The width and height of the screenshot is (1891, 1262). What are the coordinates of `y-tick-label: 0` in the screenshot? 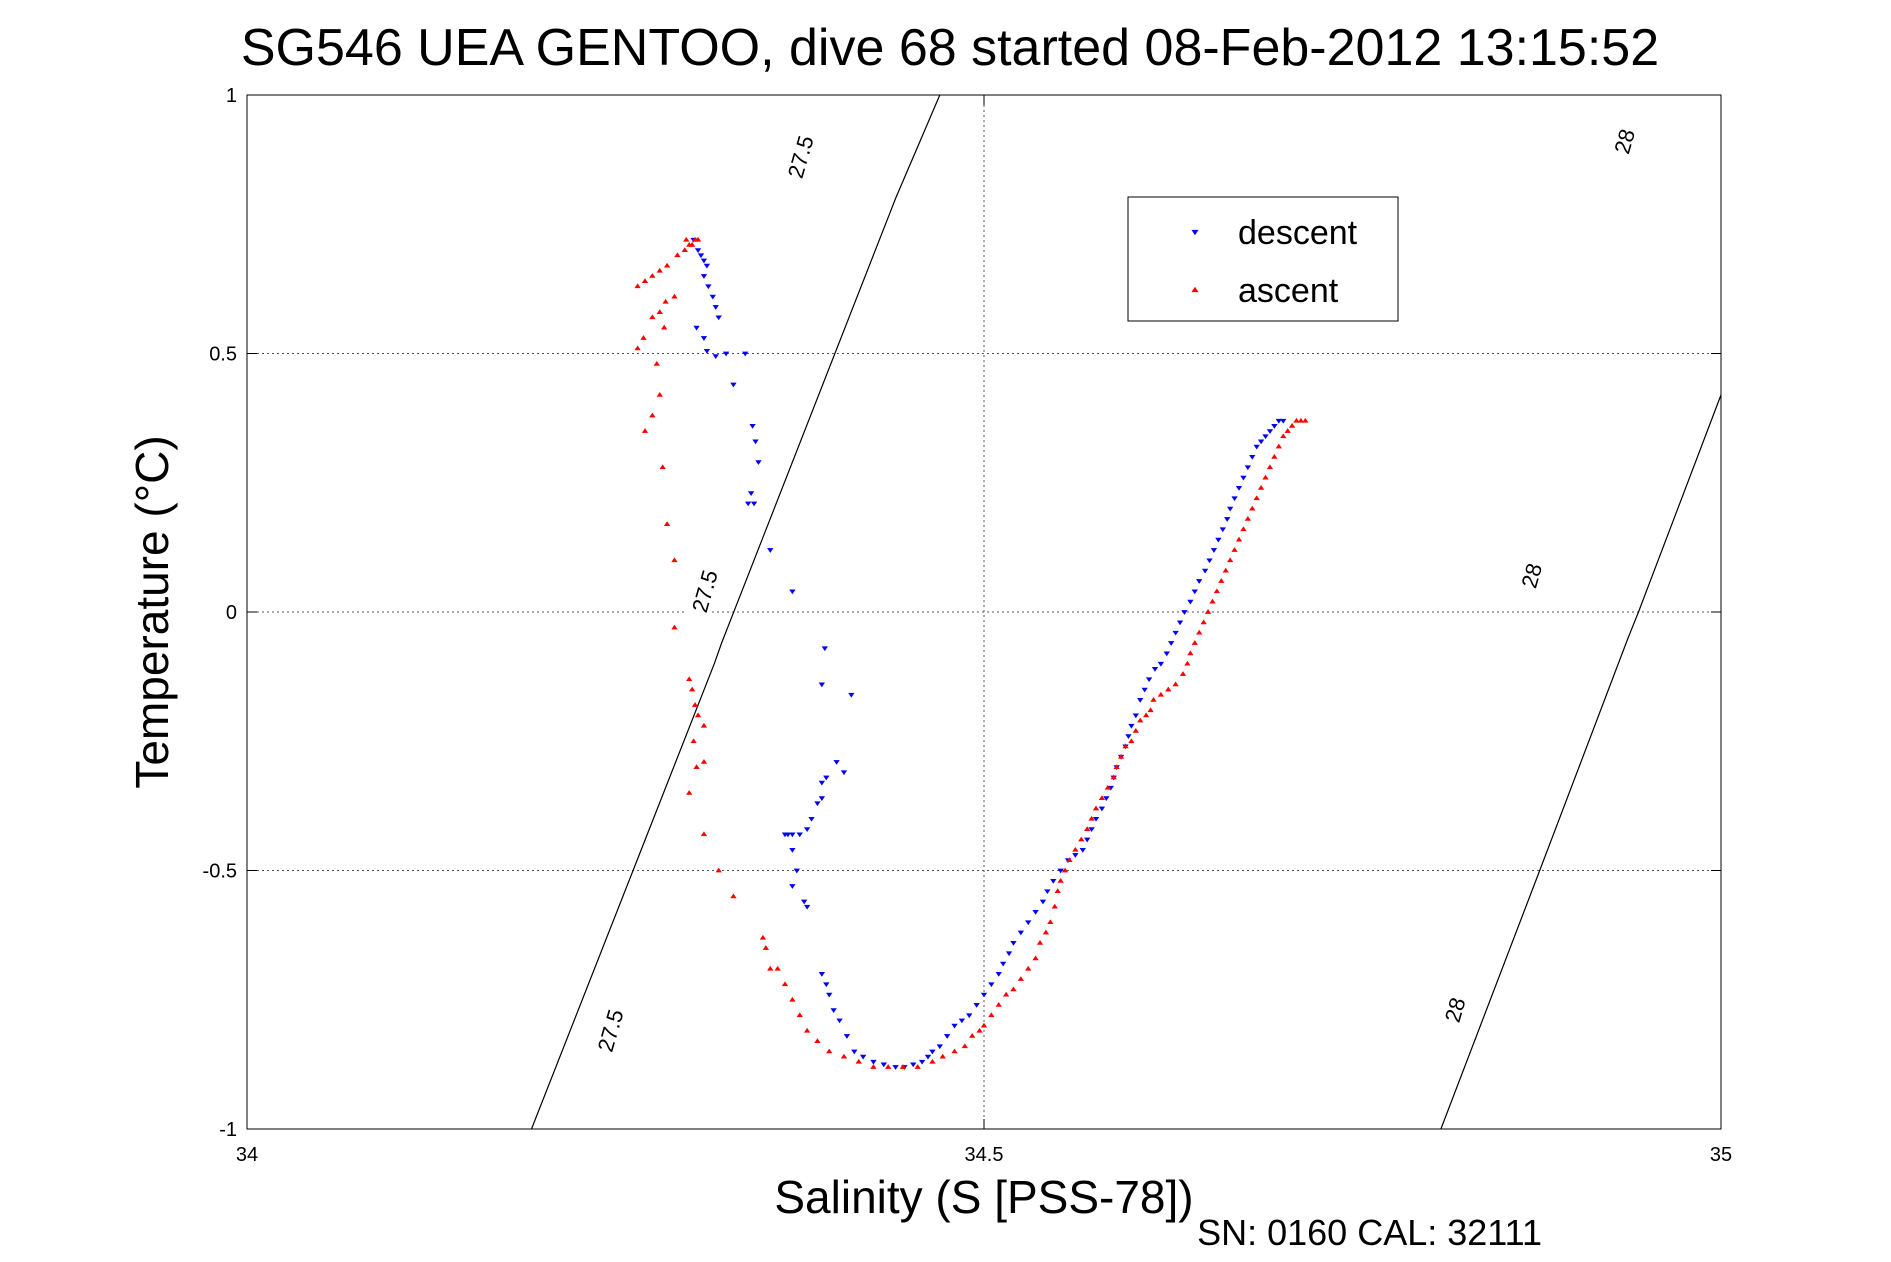 It's located at (231, 613).